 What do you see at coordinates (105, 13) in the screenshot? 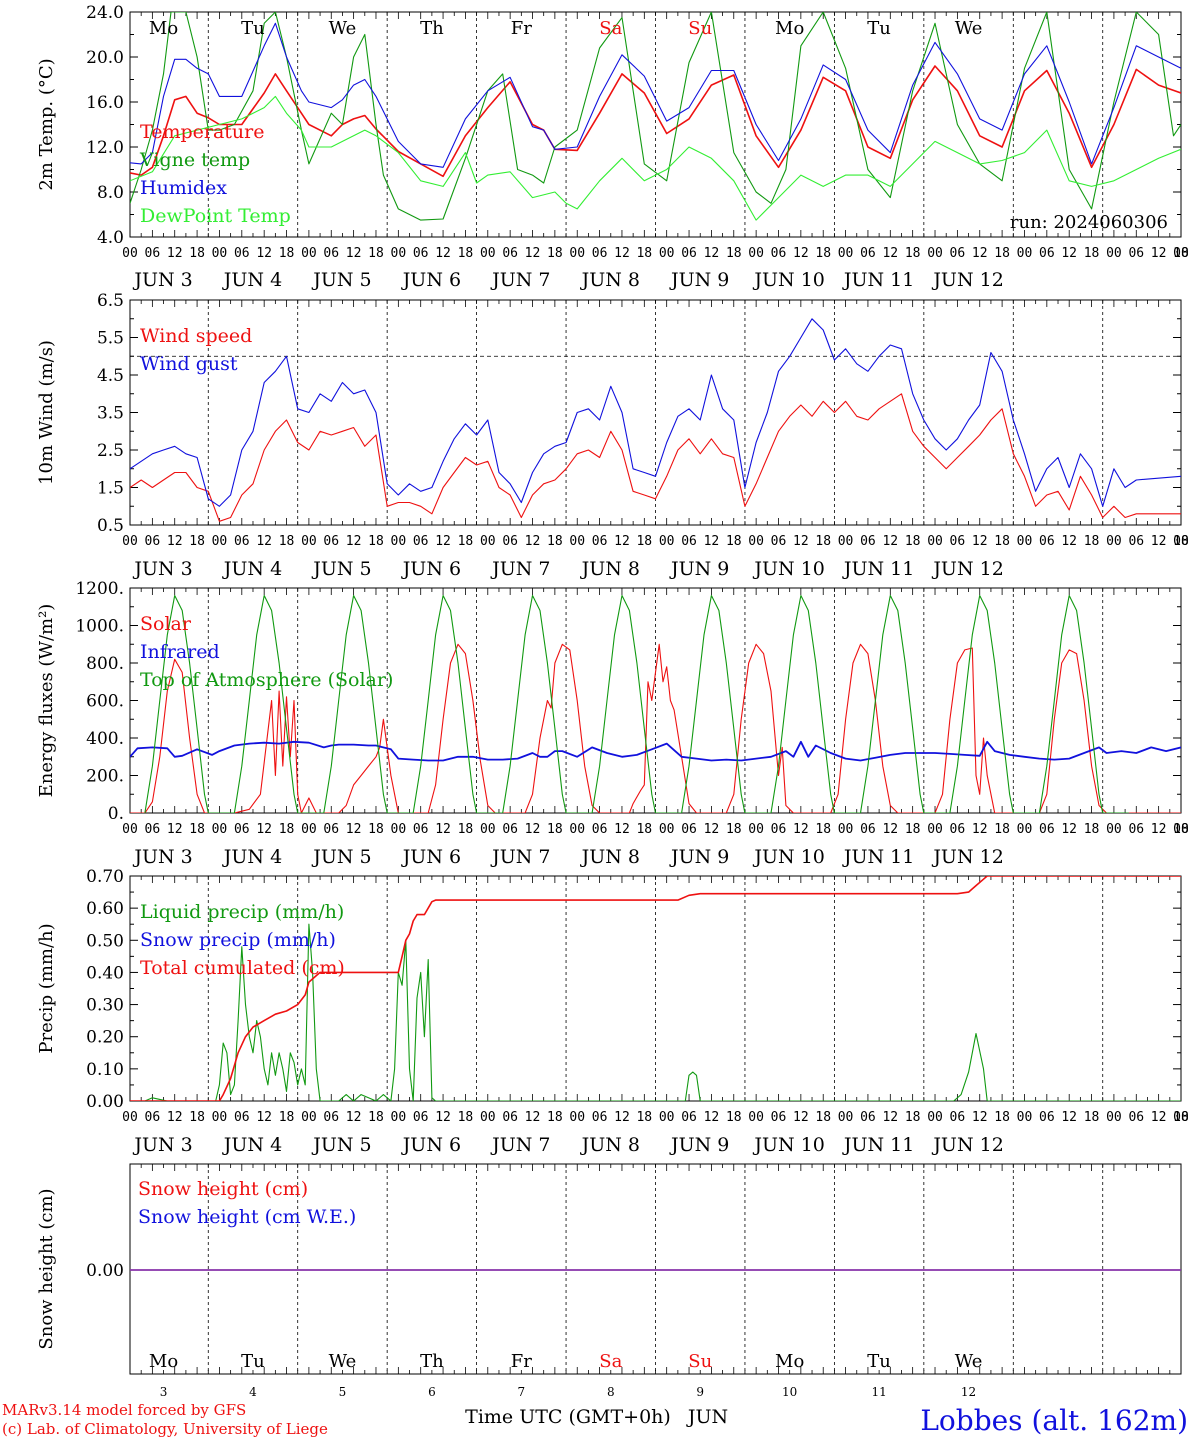
I see `y-tick-label: 24.0` at bounding box center [105, 13].